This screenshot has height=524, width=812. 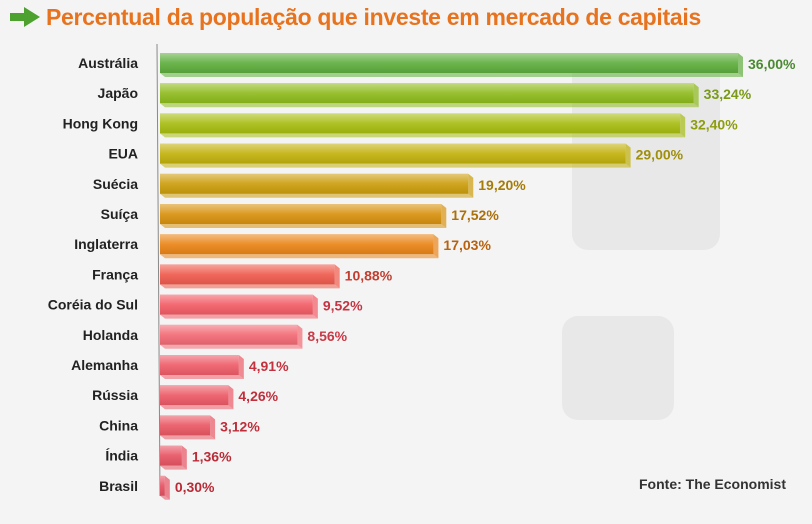 What do you see at coordinates (327, 336) in the screenshot?
I see `value-label: 8,56%` at bounding box center [327, 336].